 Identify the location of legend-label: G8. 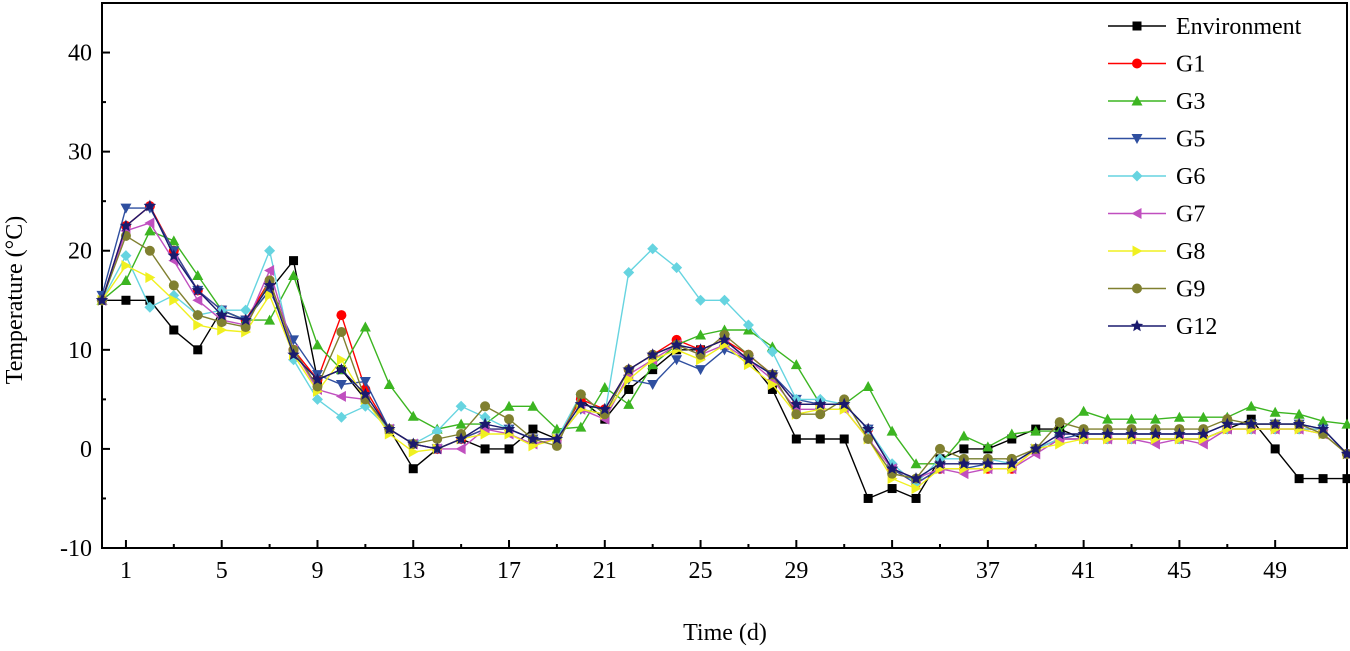
(1190, 252).